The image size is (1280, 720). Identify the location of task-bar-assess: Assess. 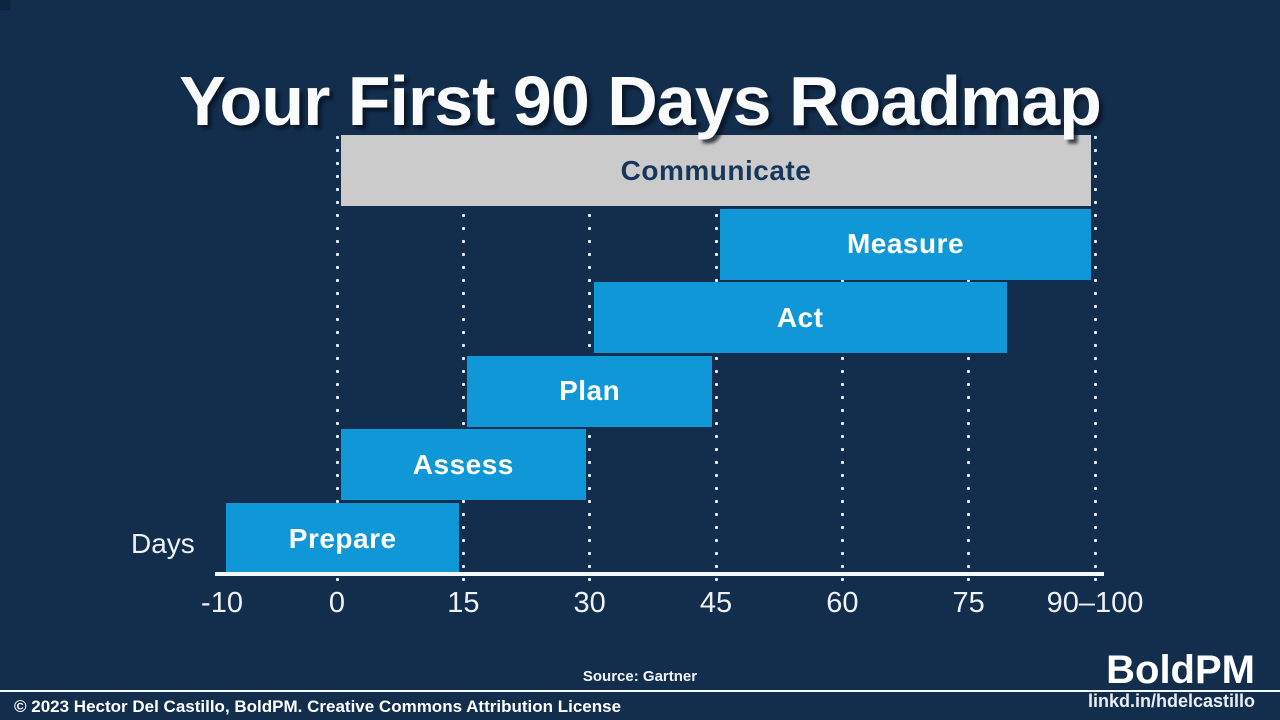
(463, 465).